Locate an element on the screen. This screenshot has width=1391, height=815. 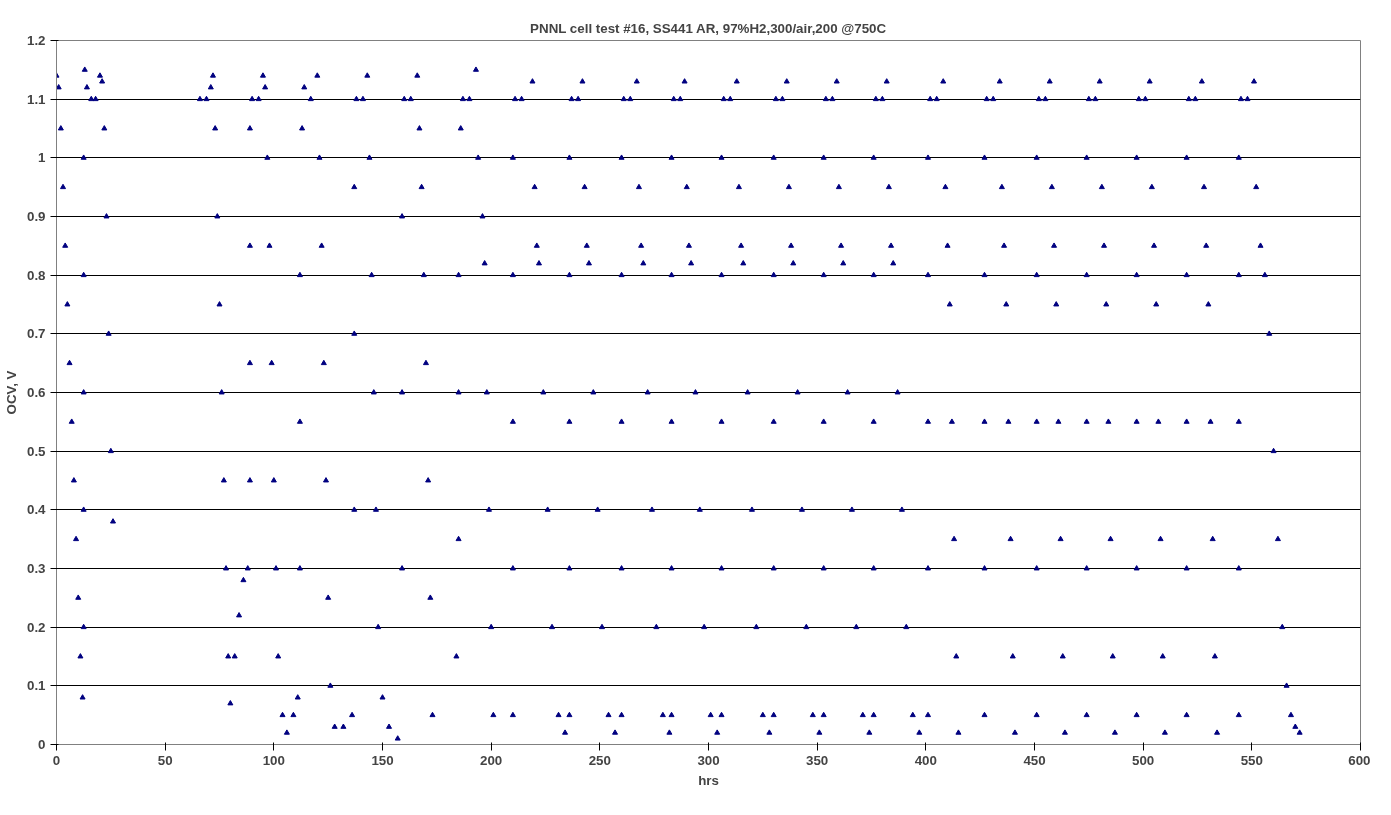
y-tick-label: 0.8 is located at coordinates (36, 275).